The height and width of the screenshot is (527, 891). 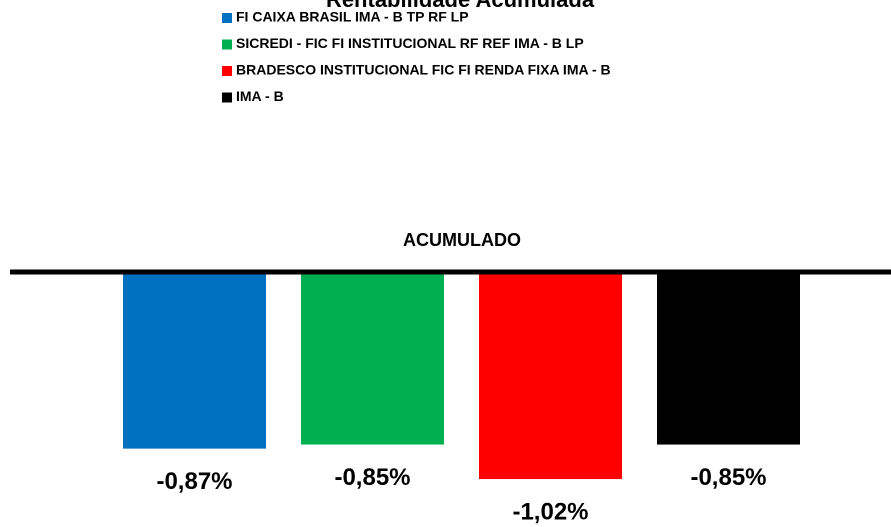 I want to click on data-label: -1,02%, so click(x=550, y=511).